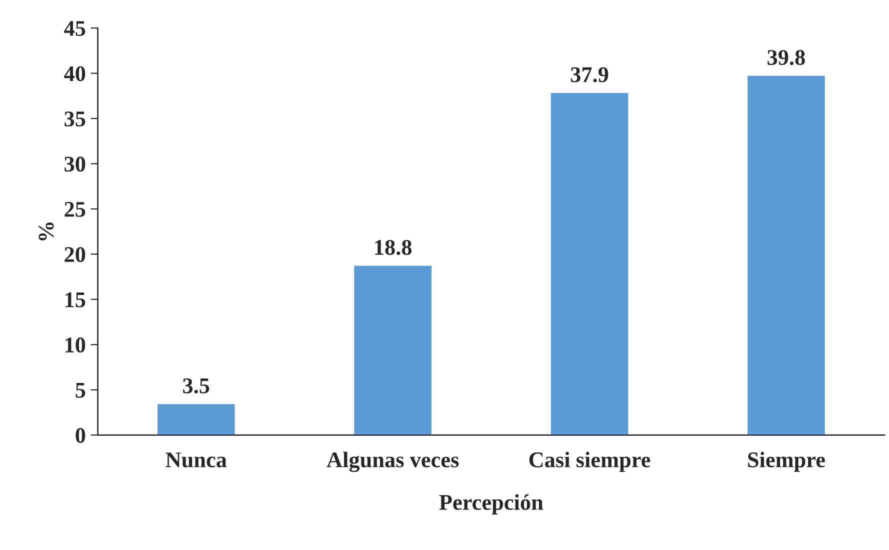 This screenshot has width=889, height=550. I want to click on x-tick-label: Casi siempre, so click(589, 462).